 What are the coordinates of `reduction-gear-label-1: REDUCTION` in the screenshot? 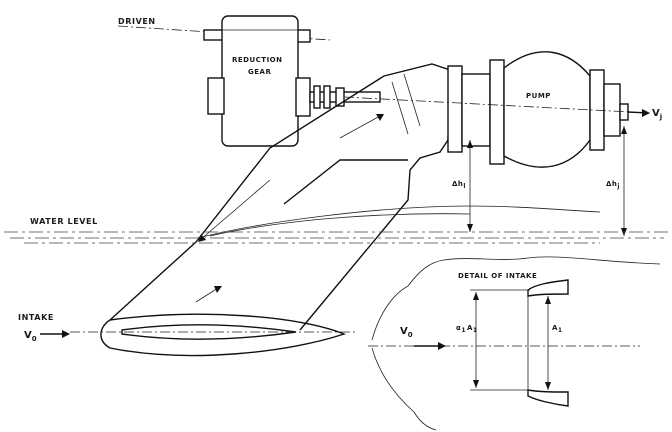 It's located at (257, 60).